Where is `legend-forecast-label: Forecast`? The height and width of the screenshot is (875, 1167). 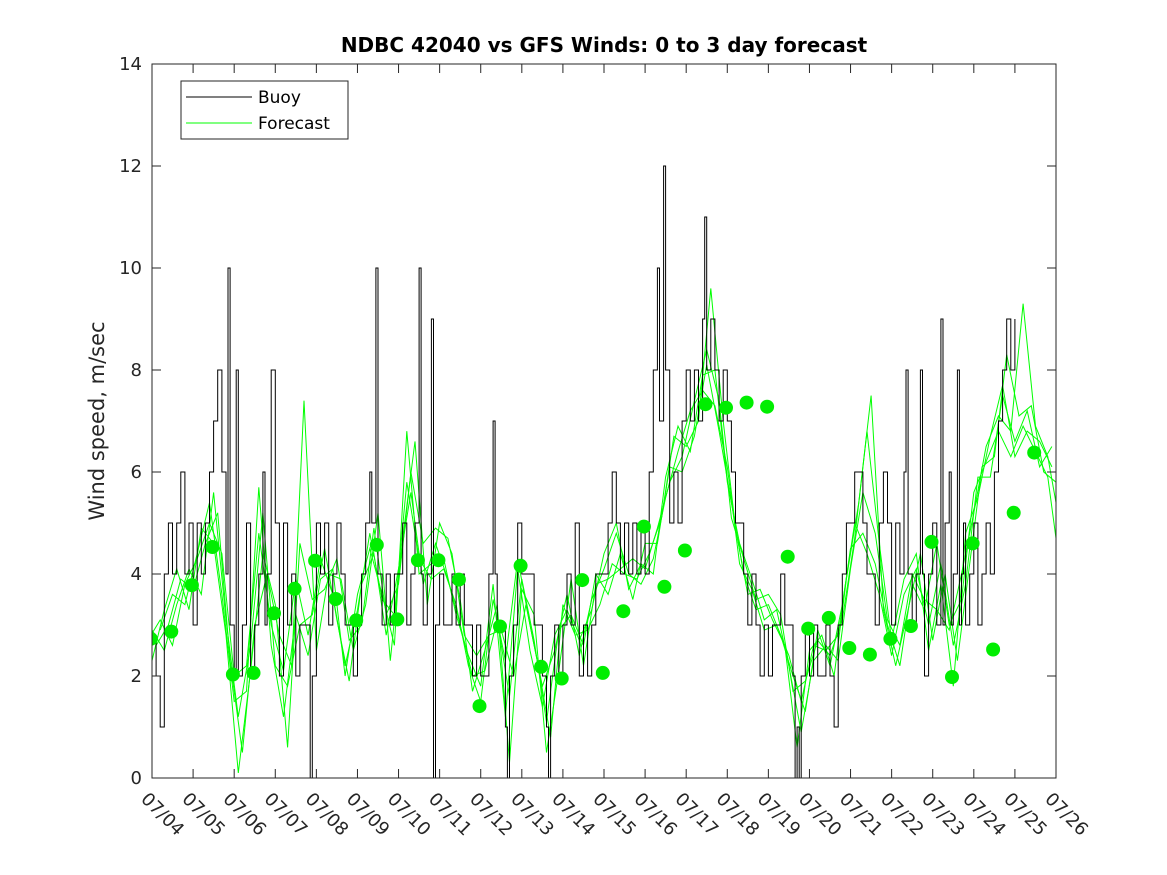 legend-forecast-label: Forecast is located at coordinates (294, 124).